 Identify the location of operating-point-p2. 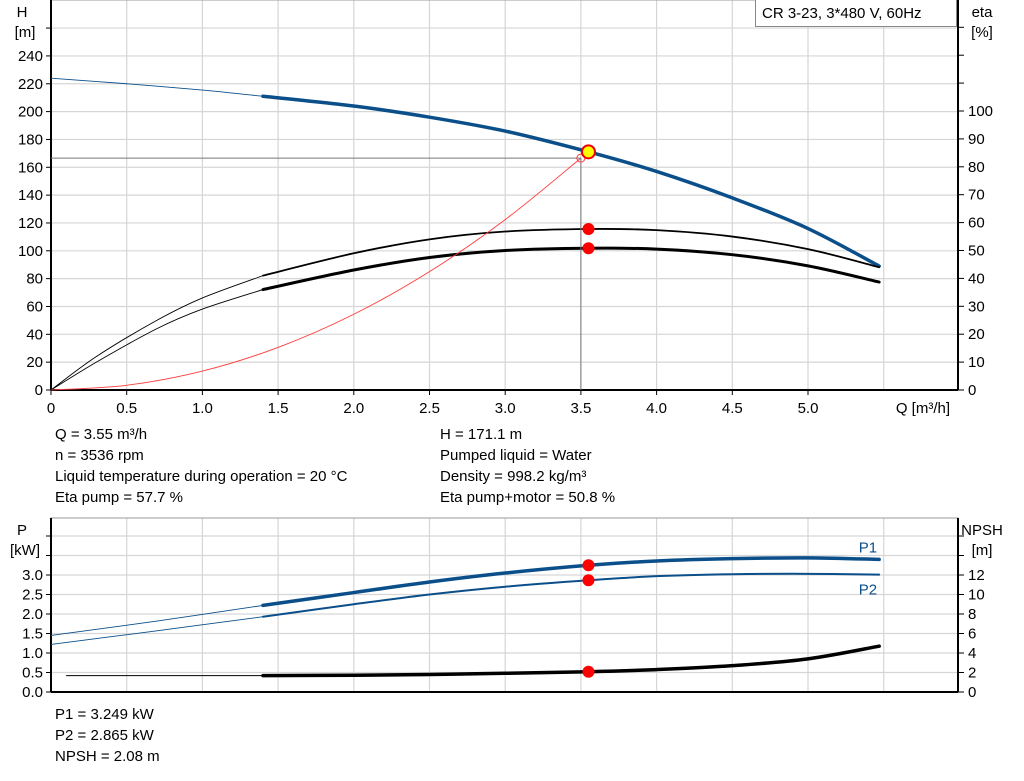
(588, 580).